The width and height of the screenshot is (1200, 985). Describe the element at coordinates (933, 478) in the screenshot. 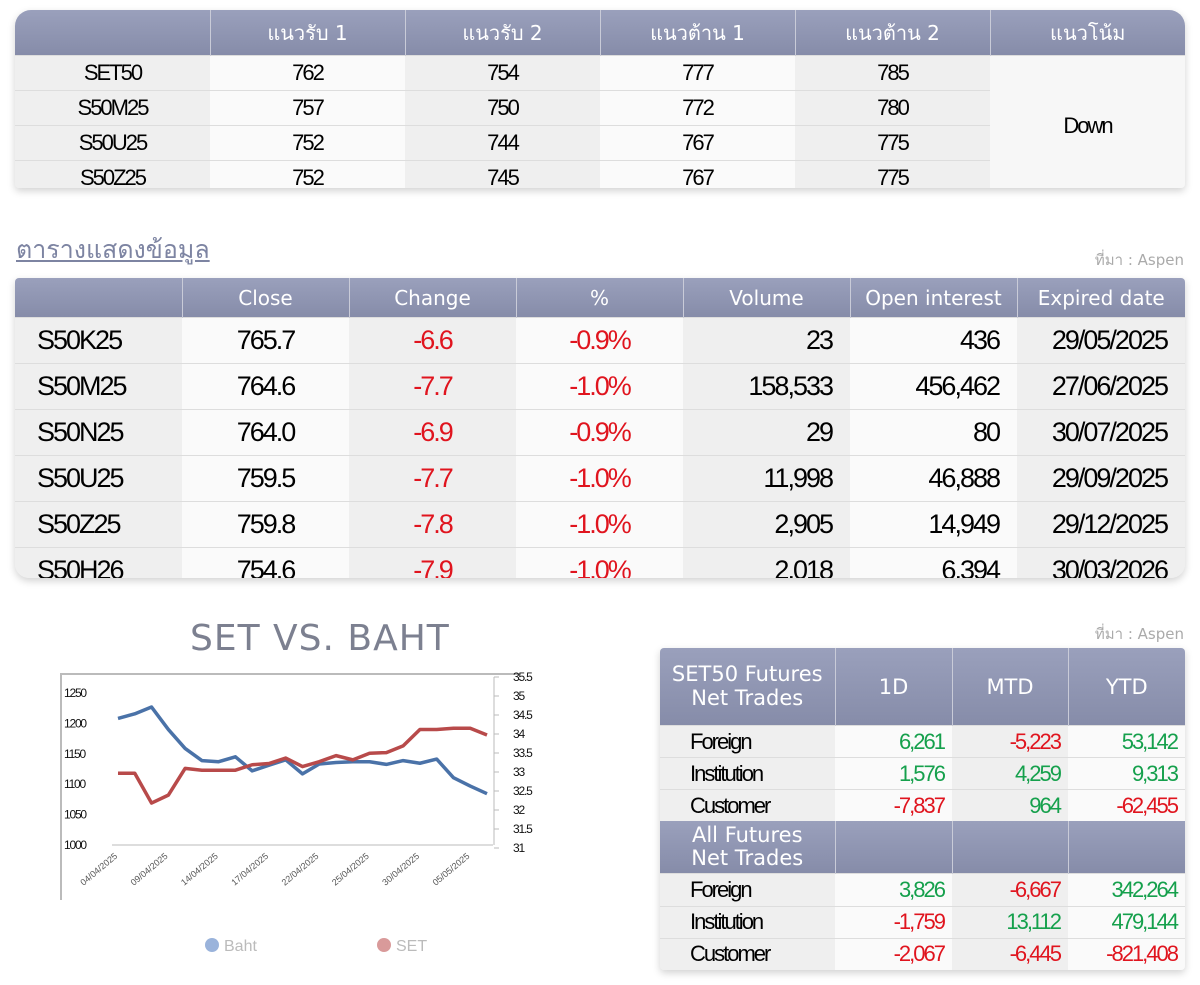

I see `cell-oi: 46,888` at that location.